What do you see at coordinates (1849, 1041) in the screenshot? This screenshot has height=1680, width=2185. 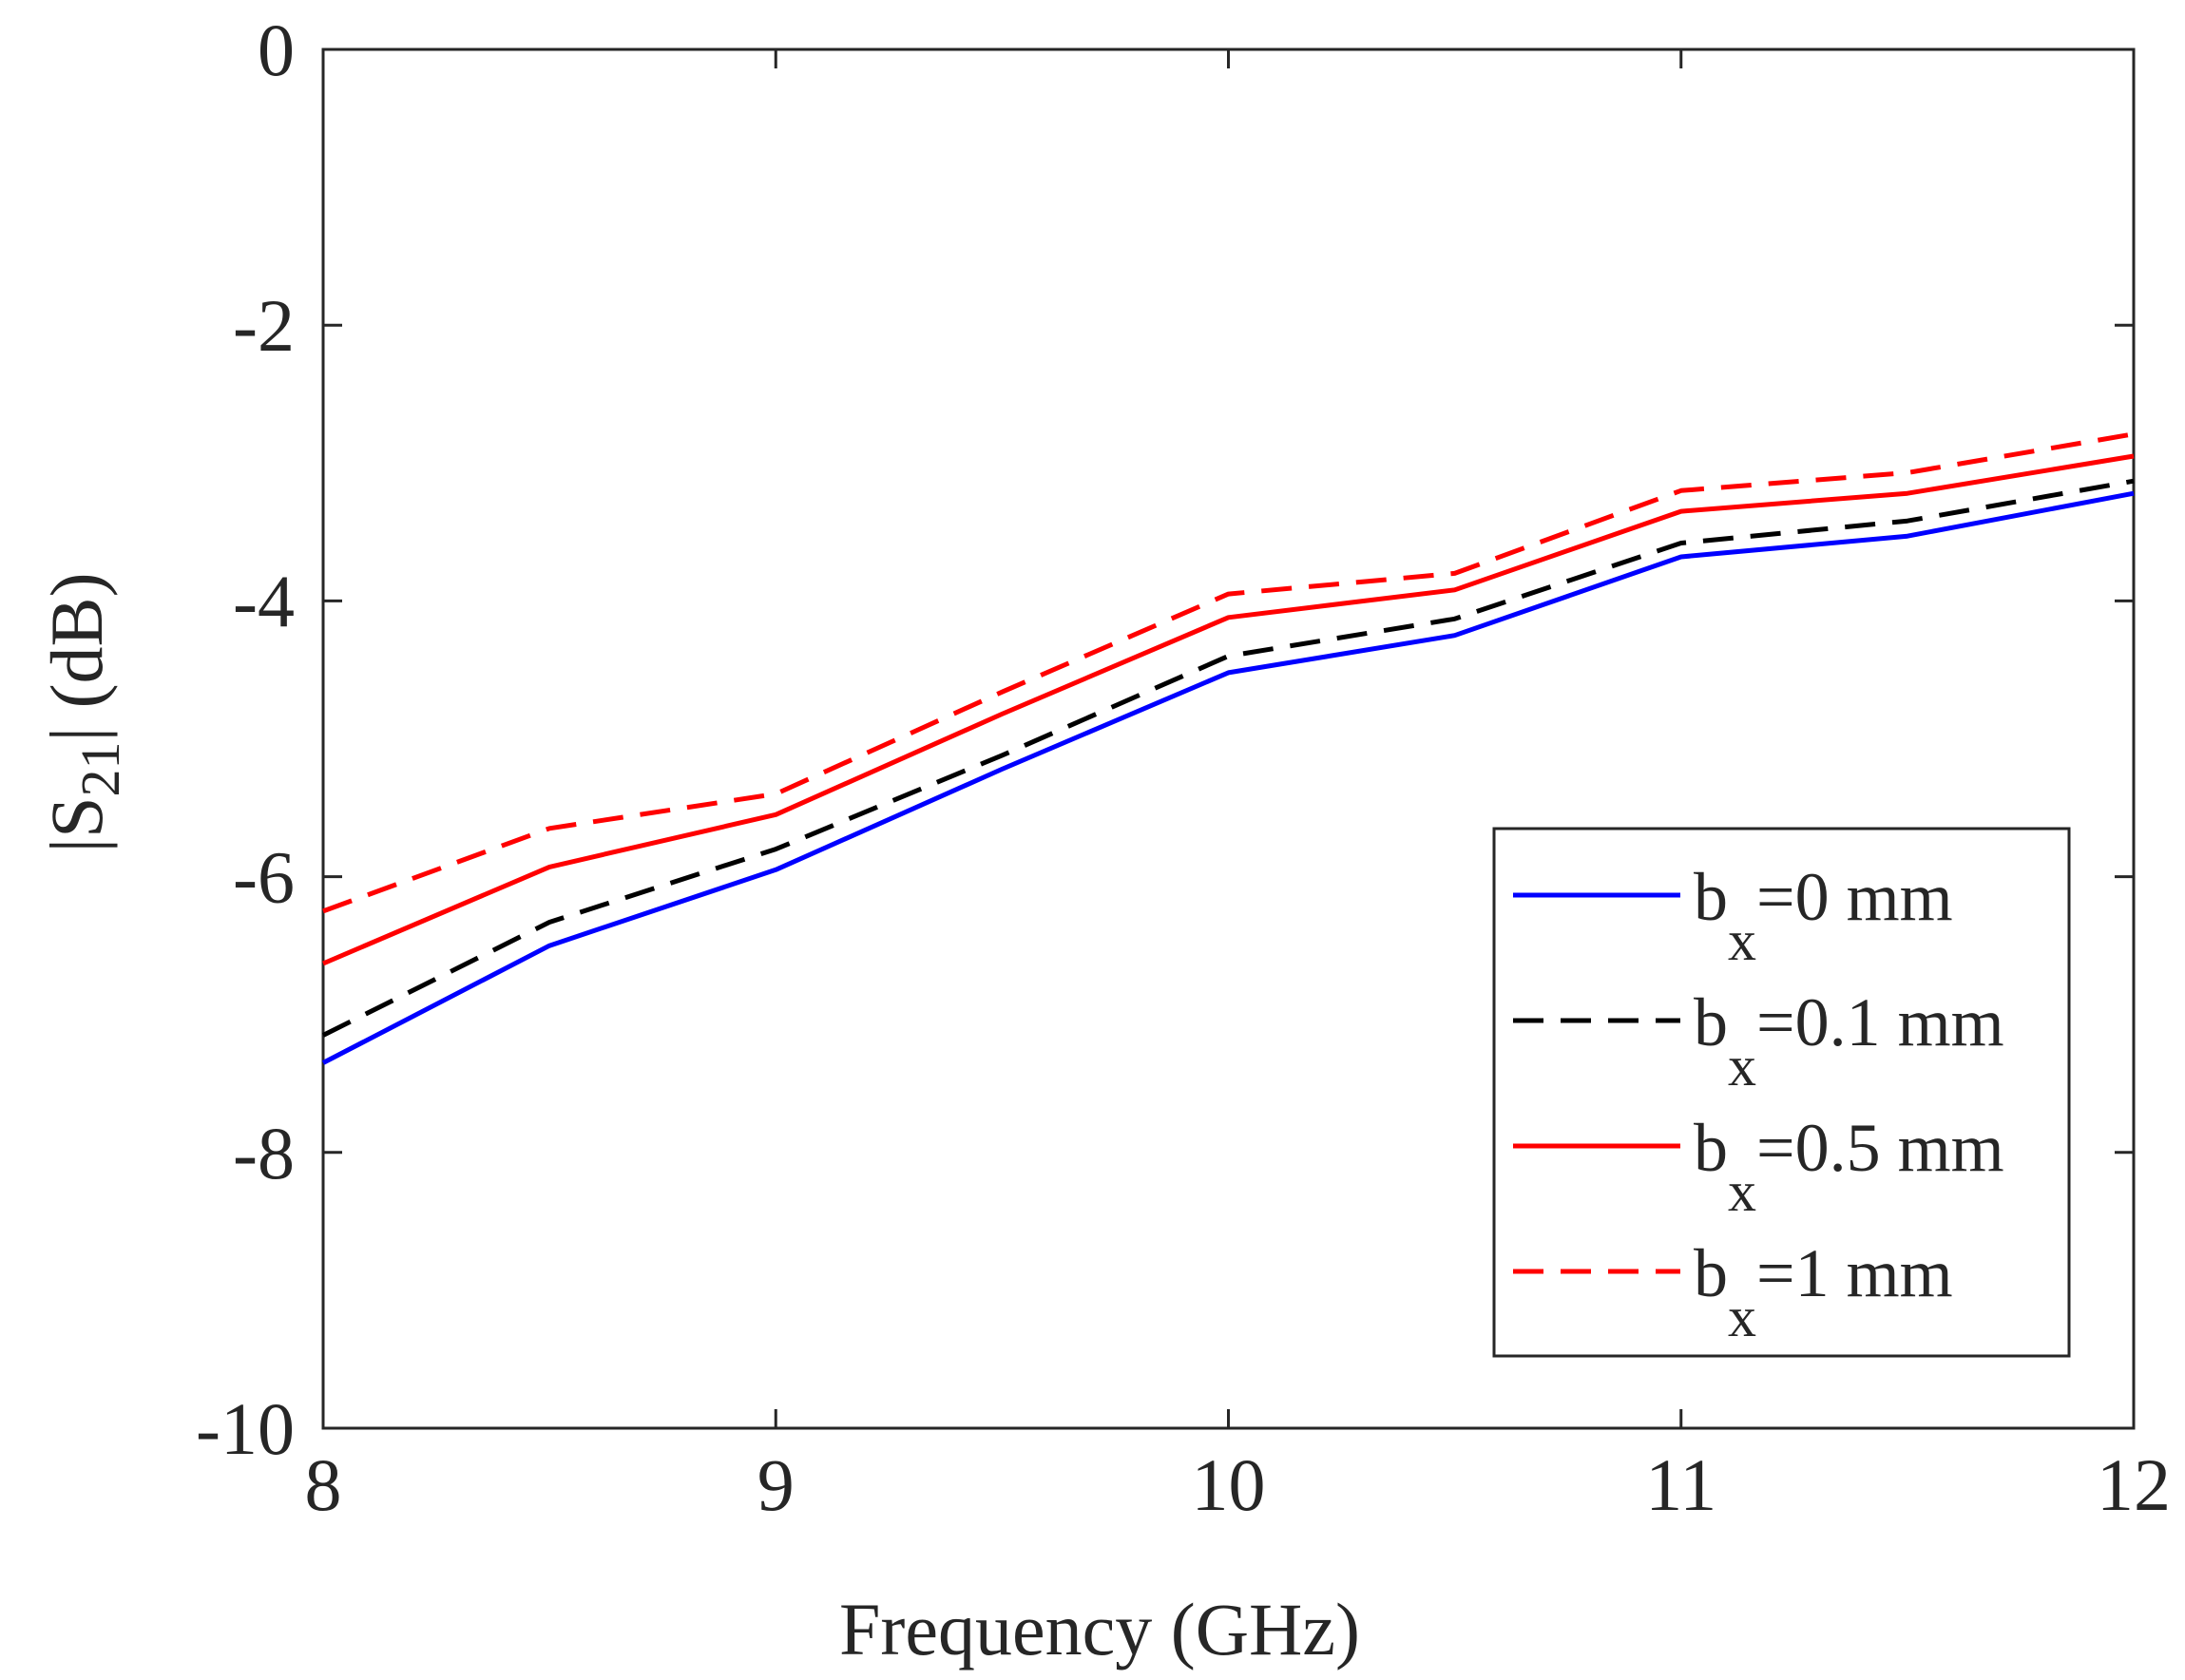 I see `legend-label: bx=0.1 mm` at bounding box center [1849, 1041].